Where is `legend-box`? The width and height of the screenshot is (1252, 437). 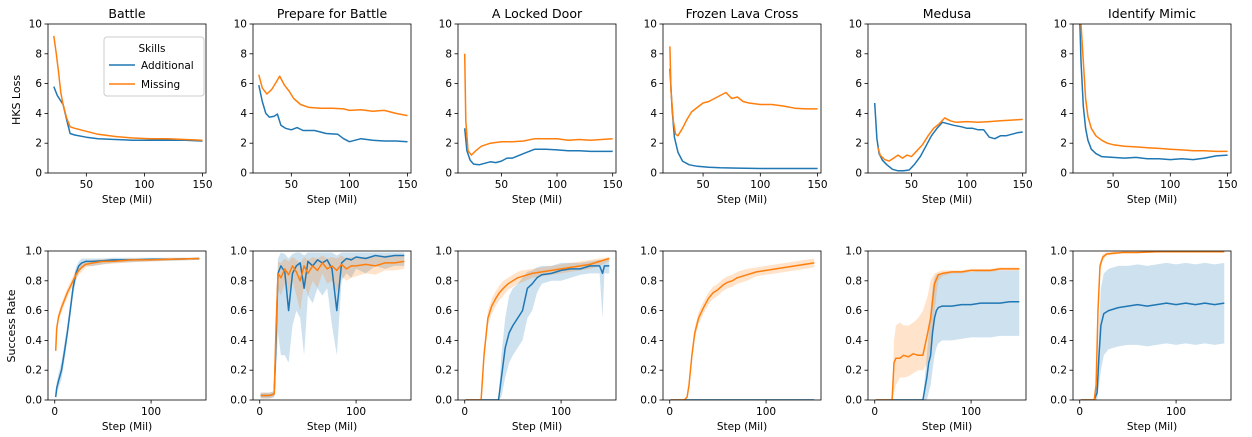
legend-box is located at coordinates (154, 66).